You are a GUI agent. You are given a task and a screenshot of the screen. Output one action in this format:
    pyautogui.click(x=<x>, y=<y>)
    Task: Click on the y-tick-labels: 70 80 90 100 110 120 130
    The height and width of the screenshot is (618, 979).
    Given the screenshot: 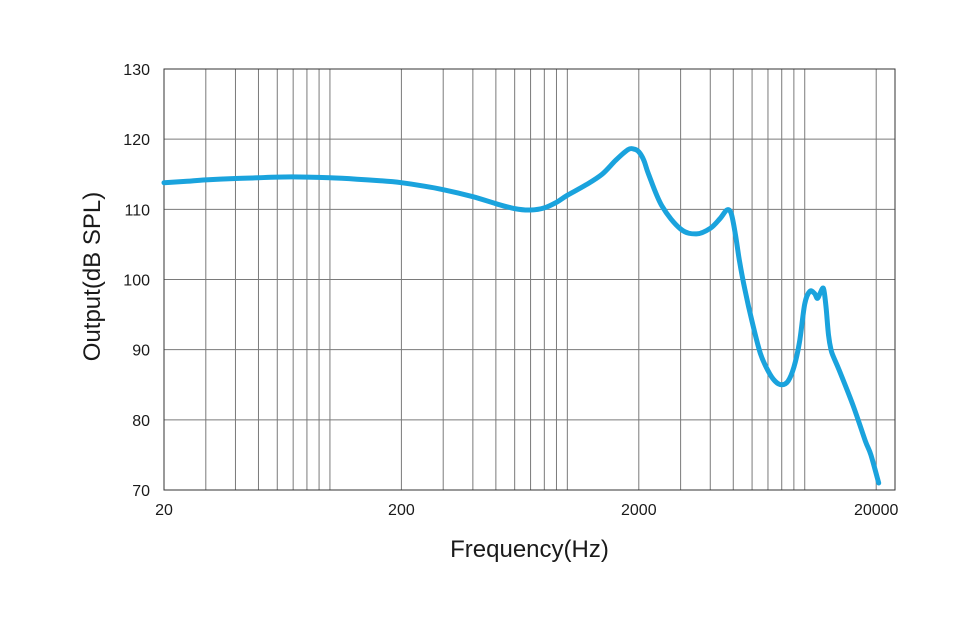 What is the action you would take?
    pyautogui.click(x=136, y=281)
    